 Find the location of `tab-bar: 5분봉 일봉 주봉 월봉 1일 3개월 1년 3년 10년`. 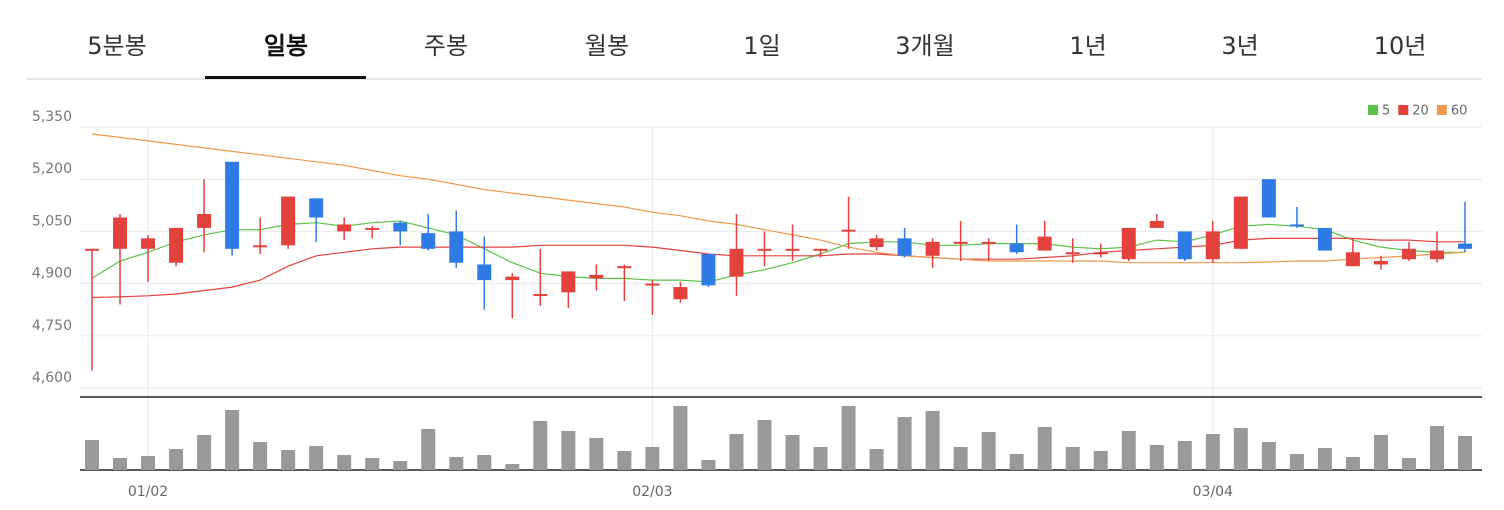

tab-bar: 5분봉 일봉 주봉 월봉 1일 3개월 1년 3년 10년 is located at coordinates (756, 55).